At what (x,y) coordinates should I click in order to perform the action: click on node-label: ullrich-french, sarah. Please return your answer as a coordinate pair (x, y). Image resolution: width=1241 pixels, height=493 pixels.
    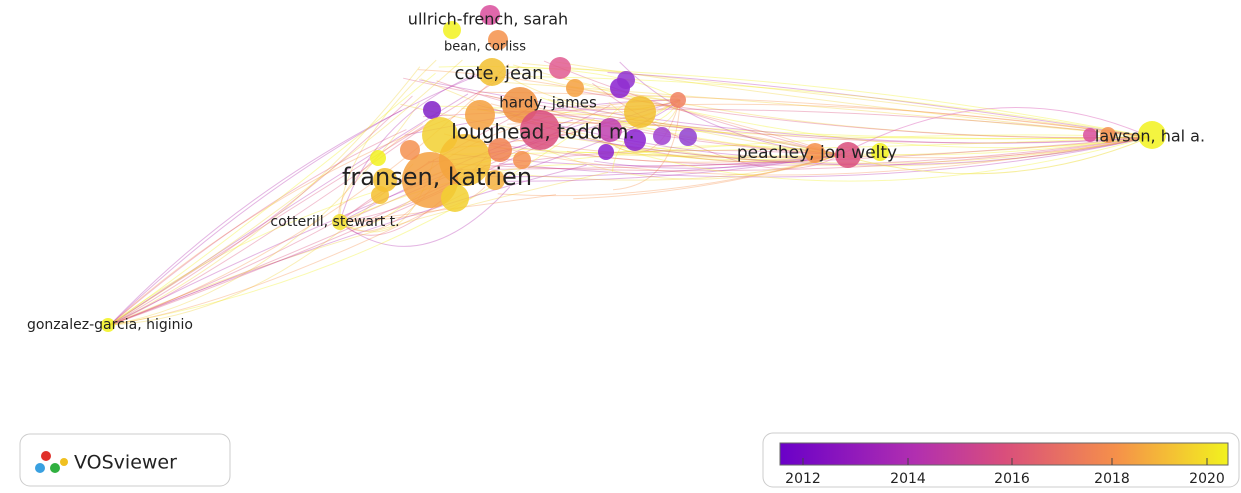
    Looking at the image, I should click on (488, 19).